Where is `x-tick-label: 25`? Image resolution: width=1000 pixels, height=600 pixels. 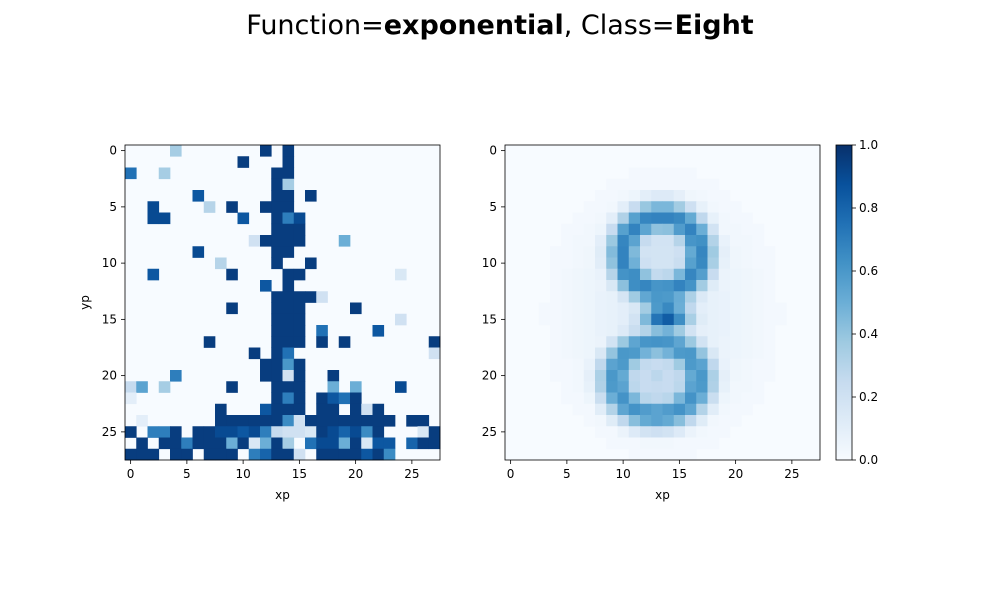 x-tick-label: 25 is located at coordinates (411, 474).